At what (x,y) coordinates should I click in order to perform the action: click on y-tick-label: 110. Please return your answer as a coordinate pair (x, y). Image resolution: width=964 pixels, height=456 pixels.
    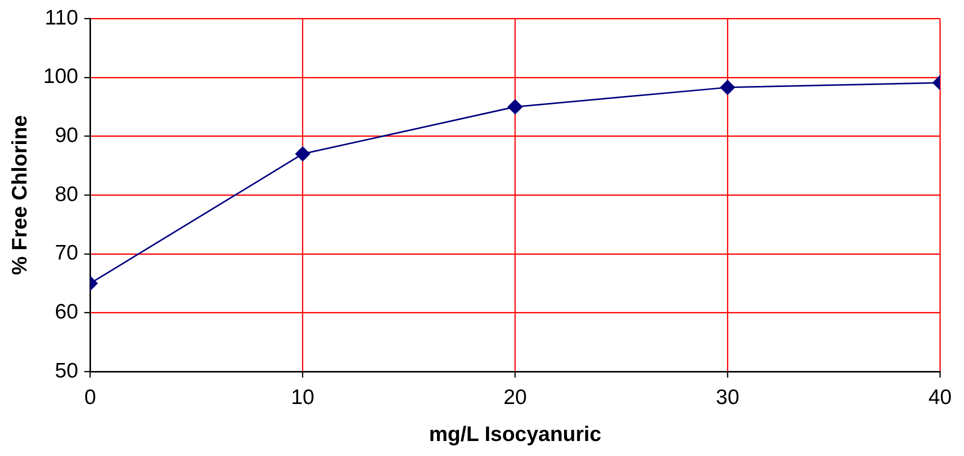
    Looking at the image, I should click on (61, 18).